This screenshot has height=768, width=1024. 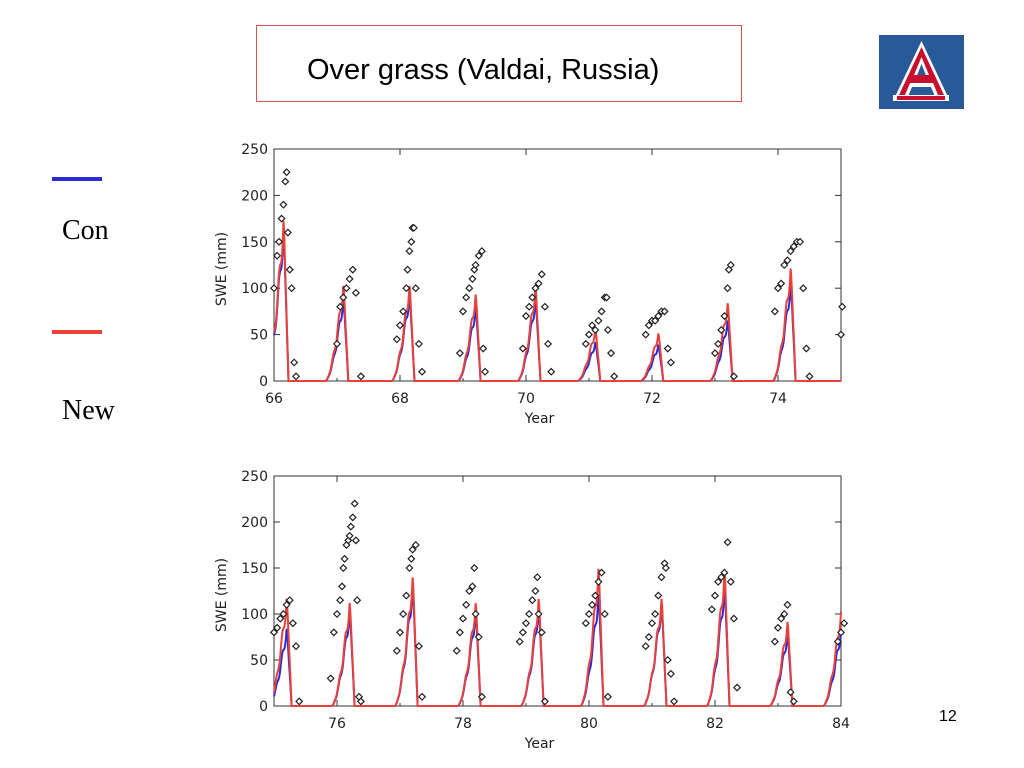 What do you see at coordinates (557, 646) in the screenshot?
I see `series-line-con` at bounding box center [557, 646].